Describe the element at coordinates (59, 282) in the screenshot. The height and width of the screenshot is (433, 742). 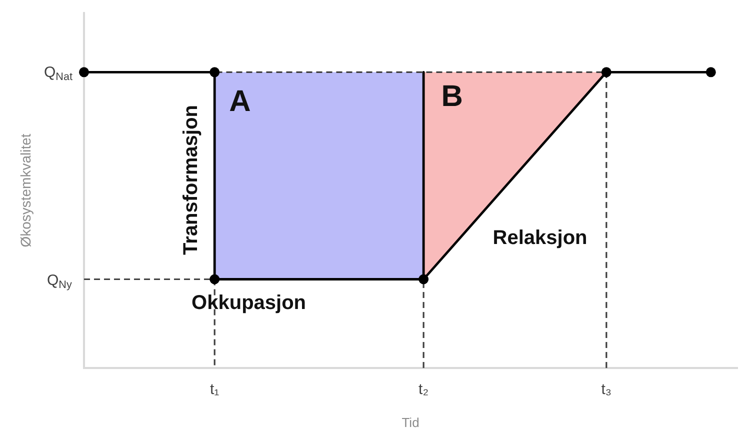
I see `text: Q$_{Ny}$` at that location.